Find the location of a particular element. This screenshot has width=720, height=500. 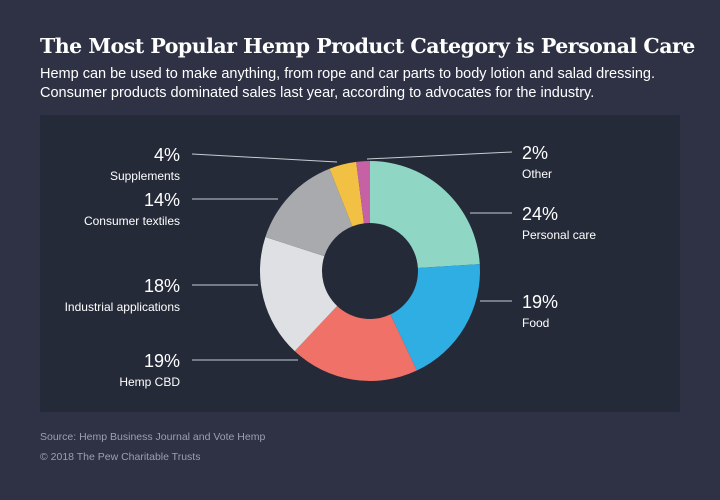

category-label-supplements: Supplements is located at coordinates (145, 176).